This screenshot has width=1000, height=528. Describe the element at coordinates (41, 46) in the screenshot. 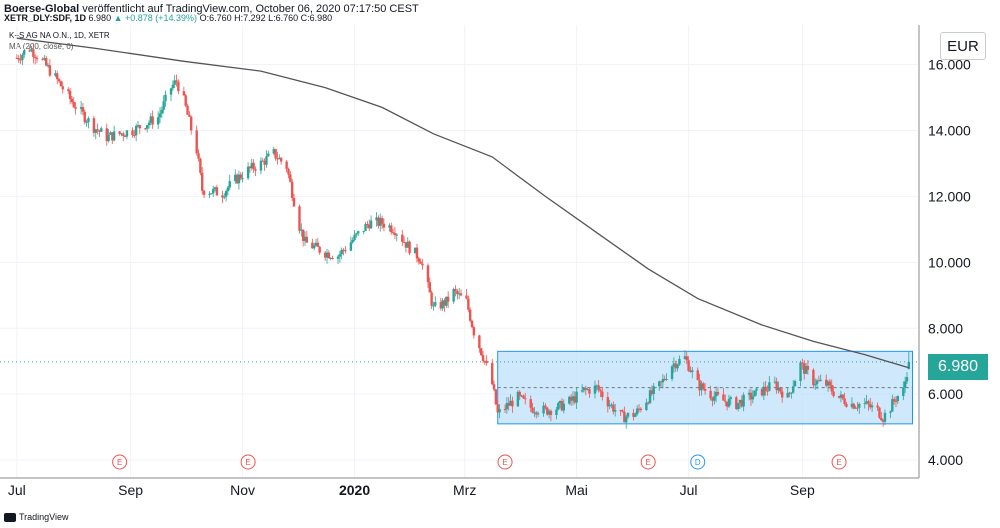

I see `indicator-legend: MA (200, close, 0)` at that location.